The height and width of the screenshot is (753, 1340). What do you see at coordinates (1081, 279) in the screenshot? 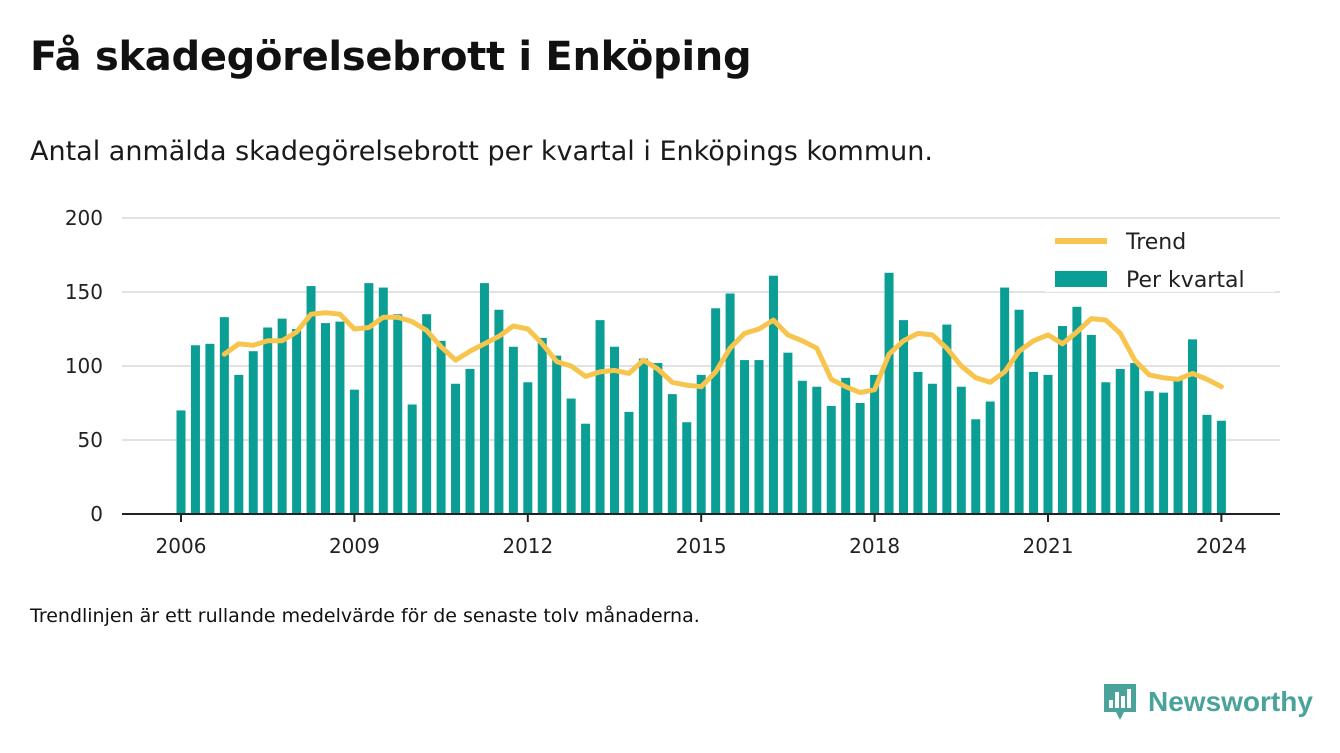
I see `legend-bar-swatch` at bounding box center [1081, 279].